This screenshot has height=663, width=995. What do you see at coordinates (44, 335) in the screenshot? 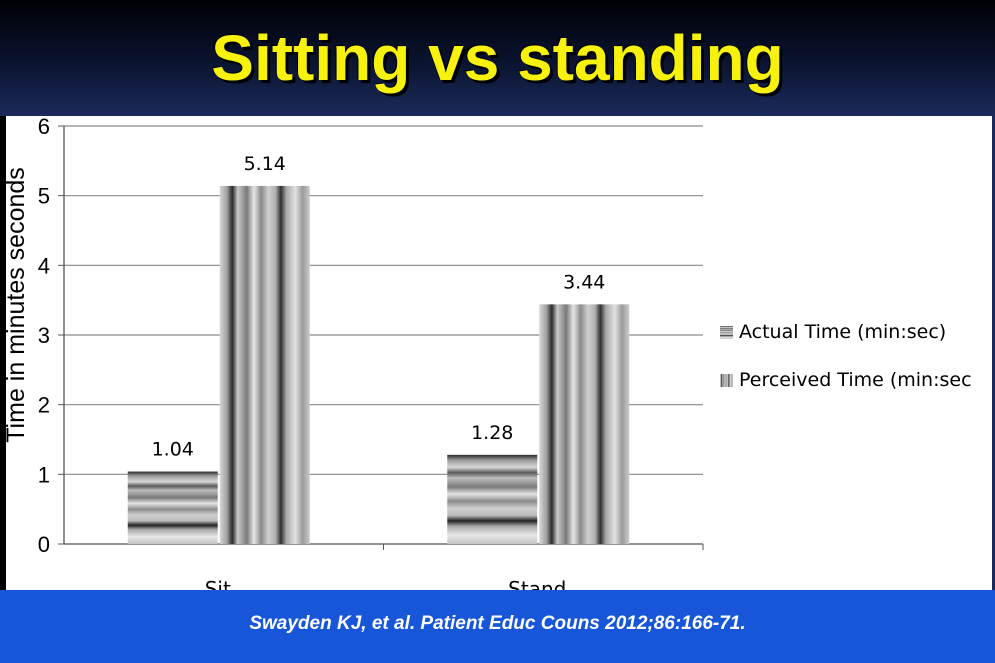
I see `y-tick-label: 3` at bounding box center [44, 335].